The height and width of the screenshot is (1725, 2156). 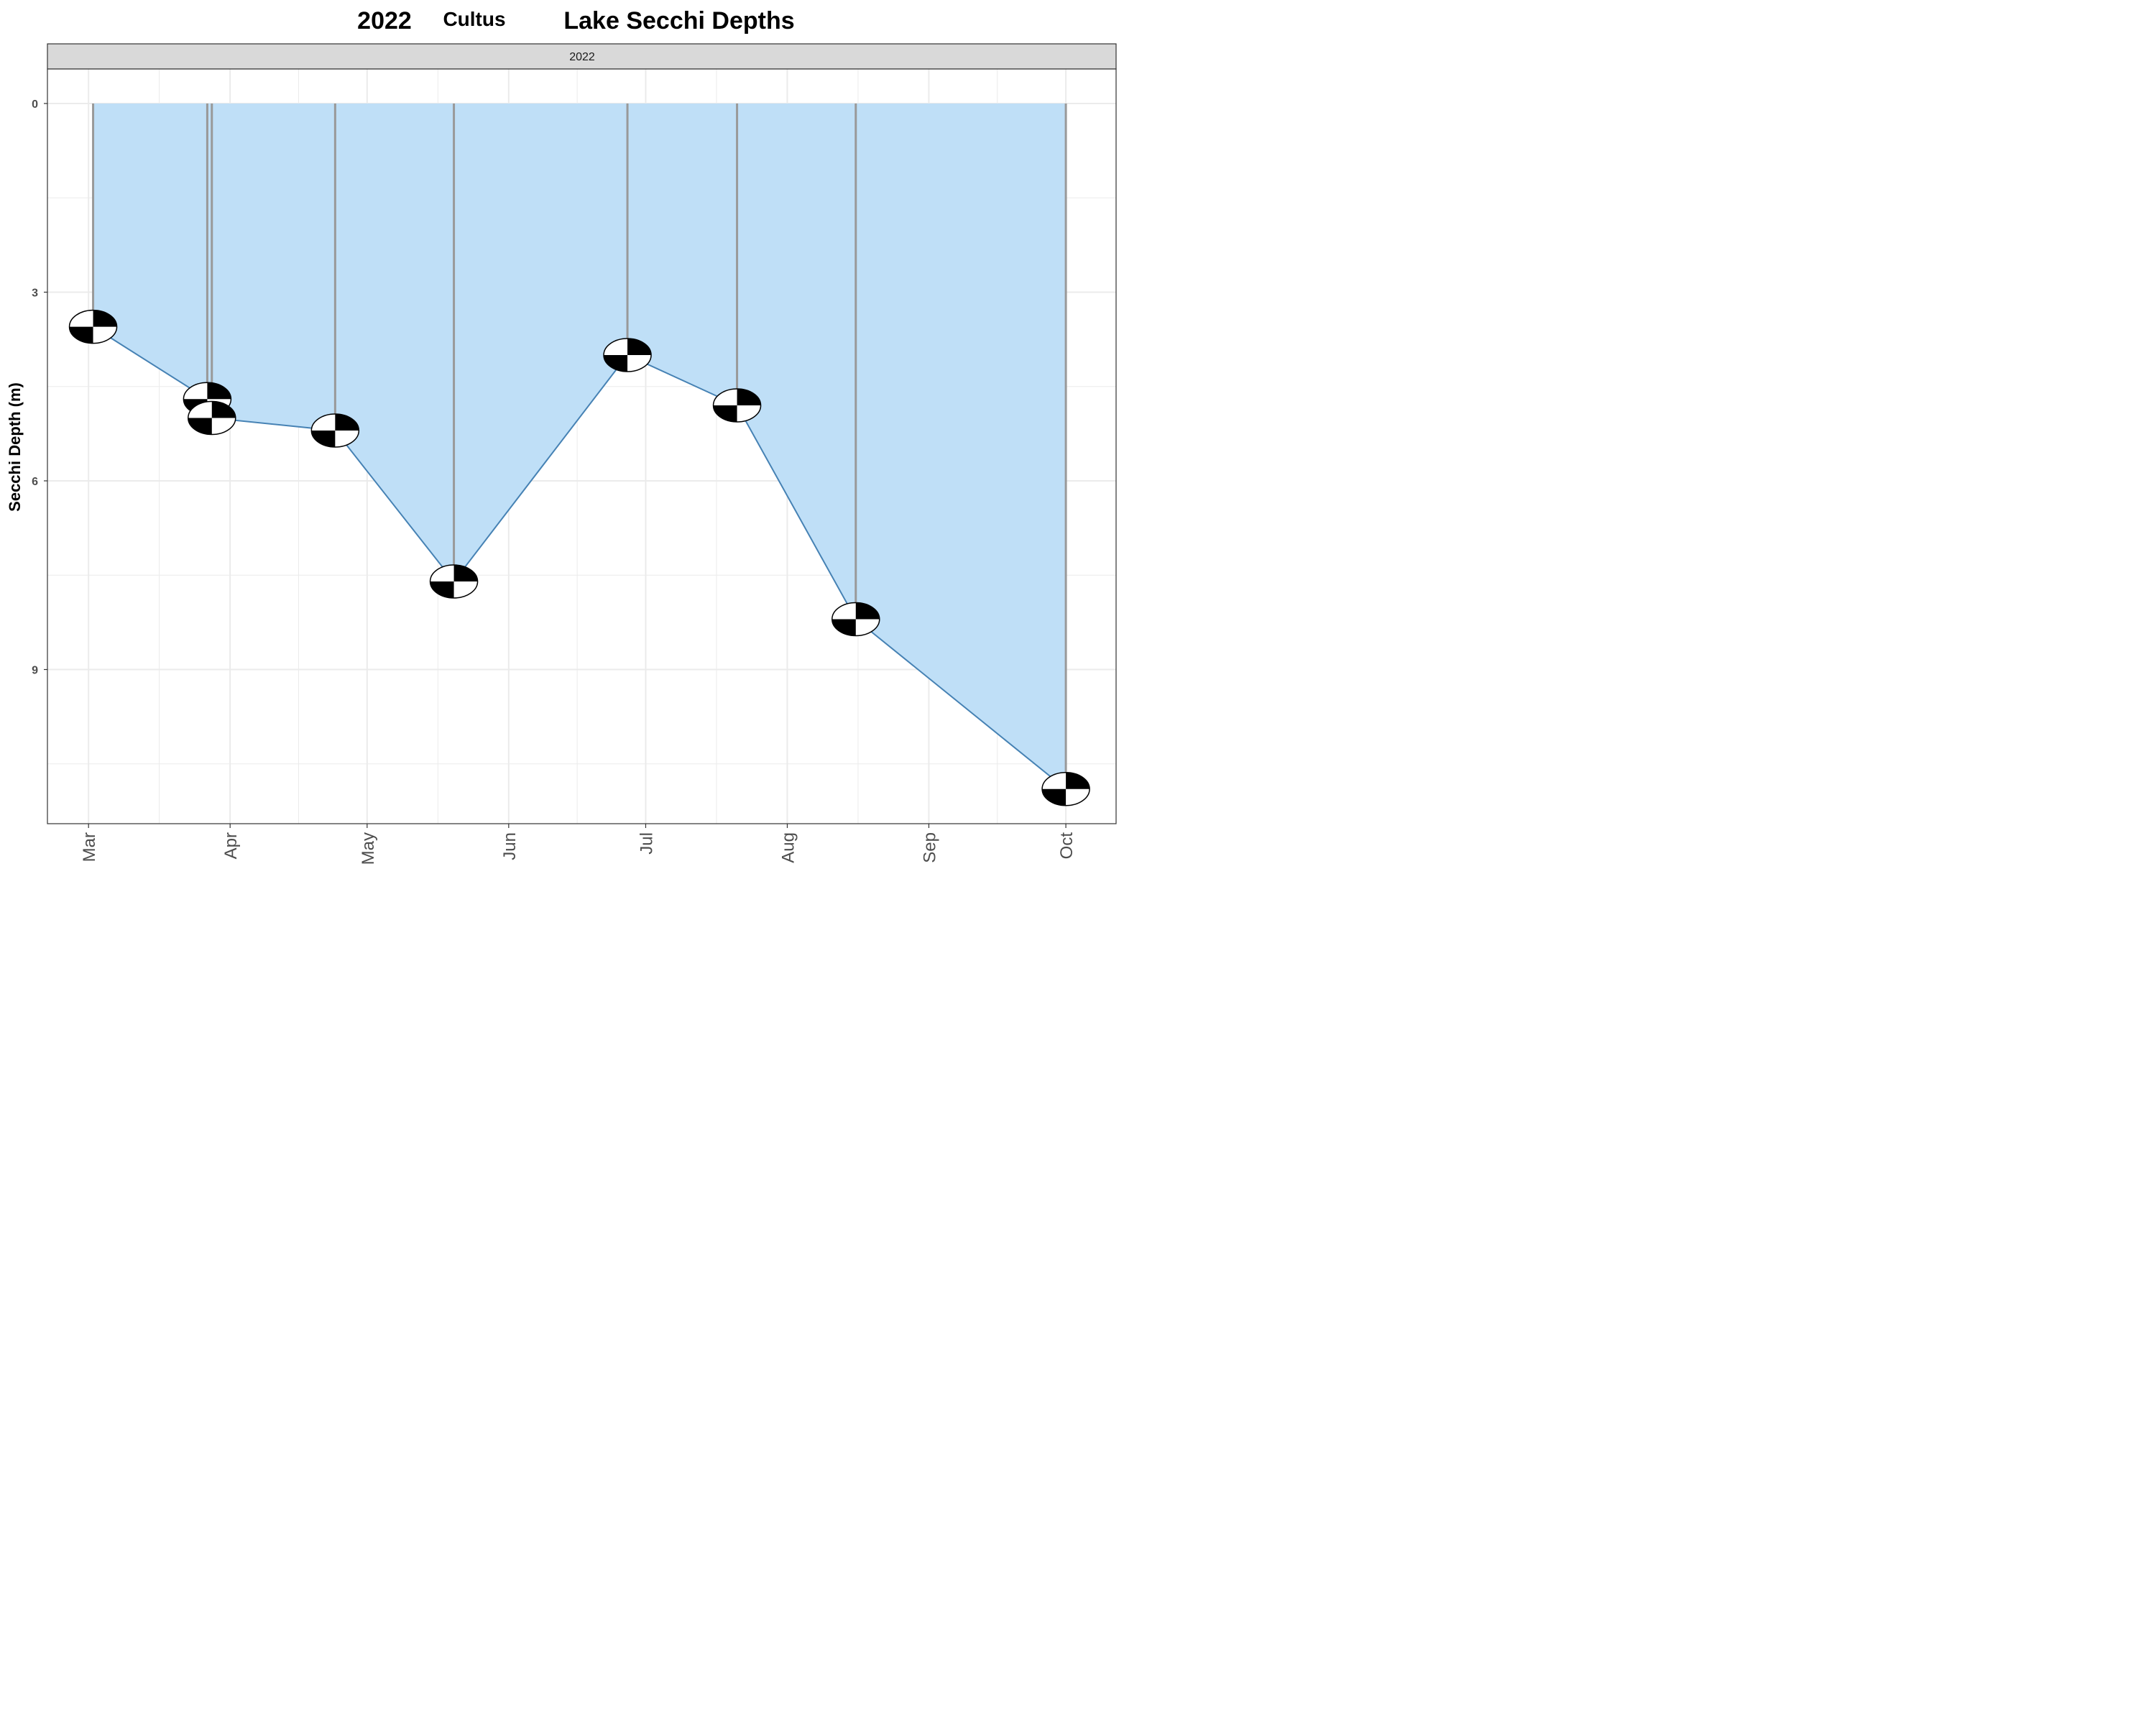 I want to click on facet-strip-label: 2022, so click(x=582, y=57).